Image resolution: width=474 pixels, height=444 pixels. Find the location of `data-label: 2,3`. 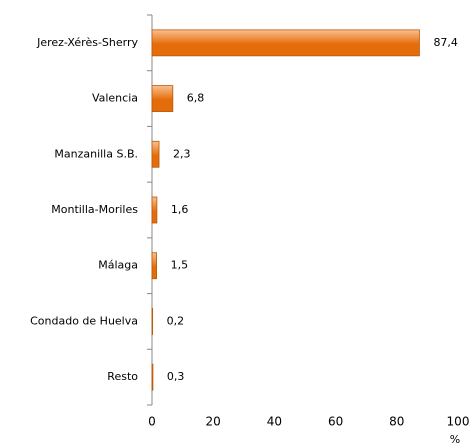

data-label: 2,3 is located at coordinates (182, 153).